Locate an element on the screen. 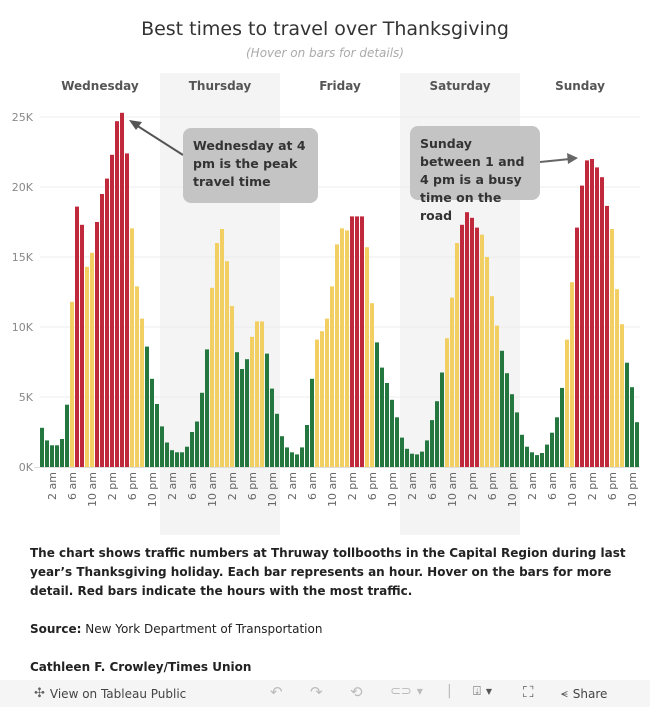  refresh-button: ⊂⊃ ▼ is located at coordinates (406, 691).